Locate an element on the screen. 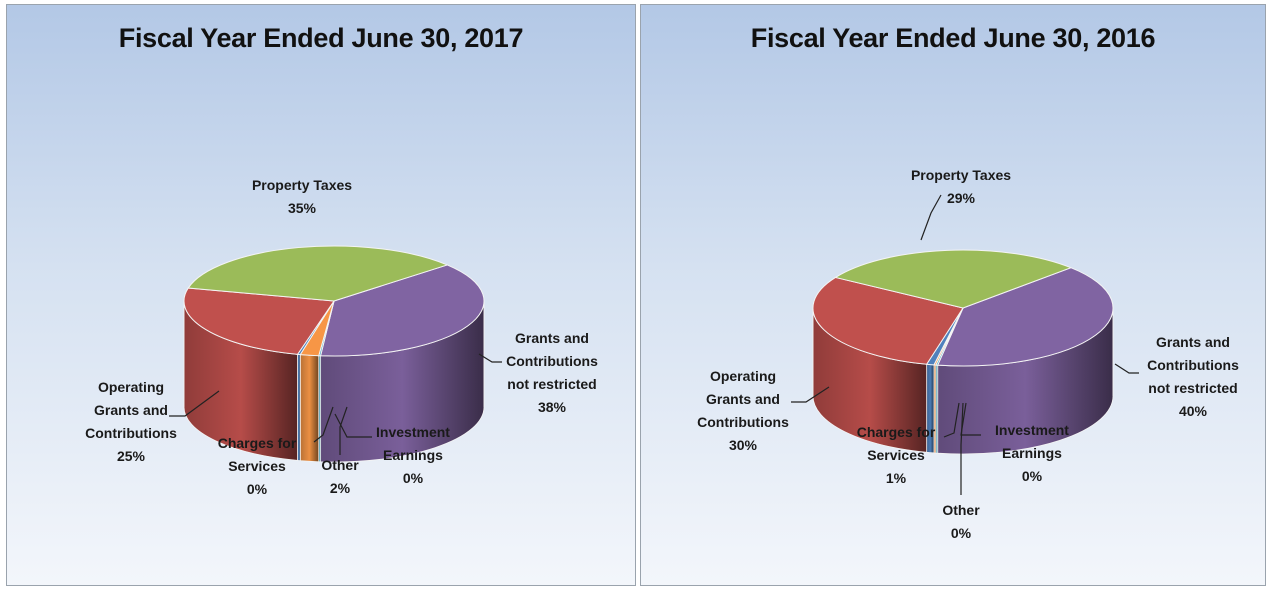 The height and width of the screenshot is (590, 1270). slice-label: Property Taxes 35% is located at coordinates (302, 196).